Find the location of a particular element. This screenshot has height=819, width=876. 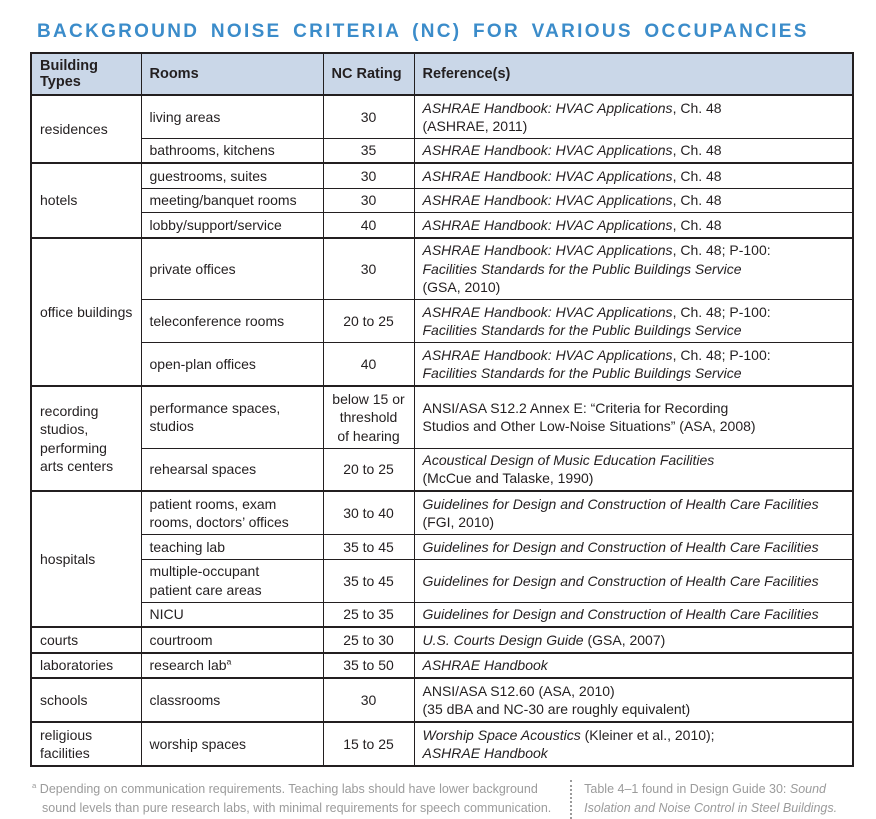

cell-room: bathrooms, kitchens is located at coordinates (232, 150).